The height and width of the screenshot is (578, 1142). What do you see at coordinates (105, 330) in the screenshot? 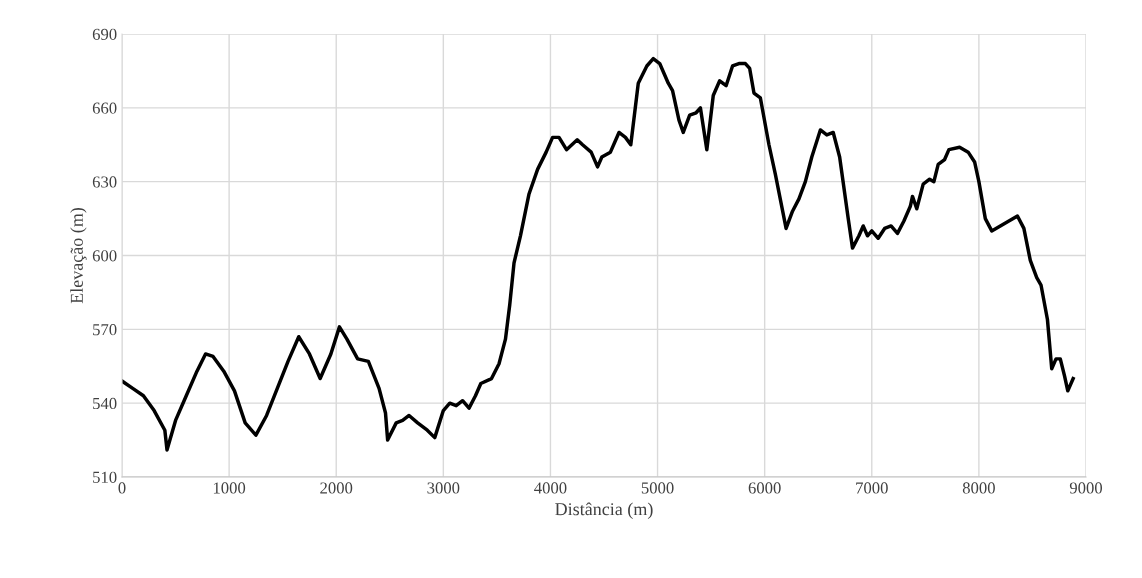
I see `y-tick-label: 570` at bounding box center [105, 330].